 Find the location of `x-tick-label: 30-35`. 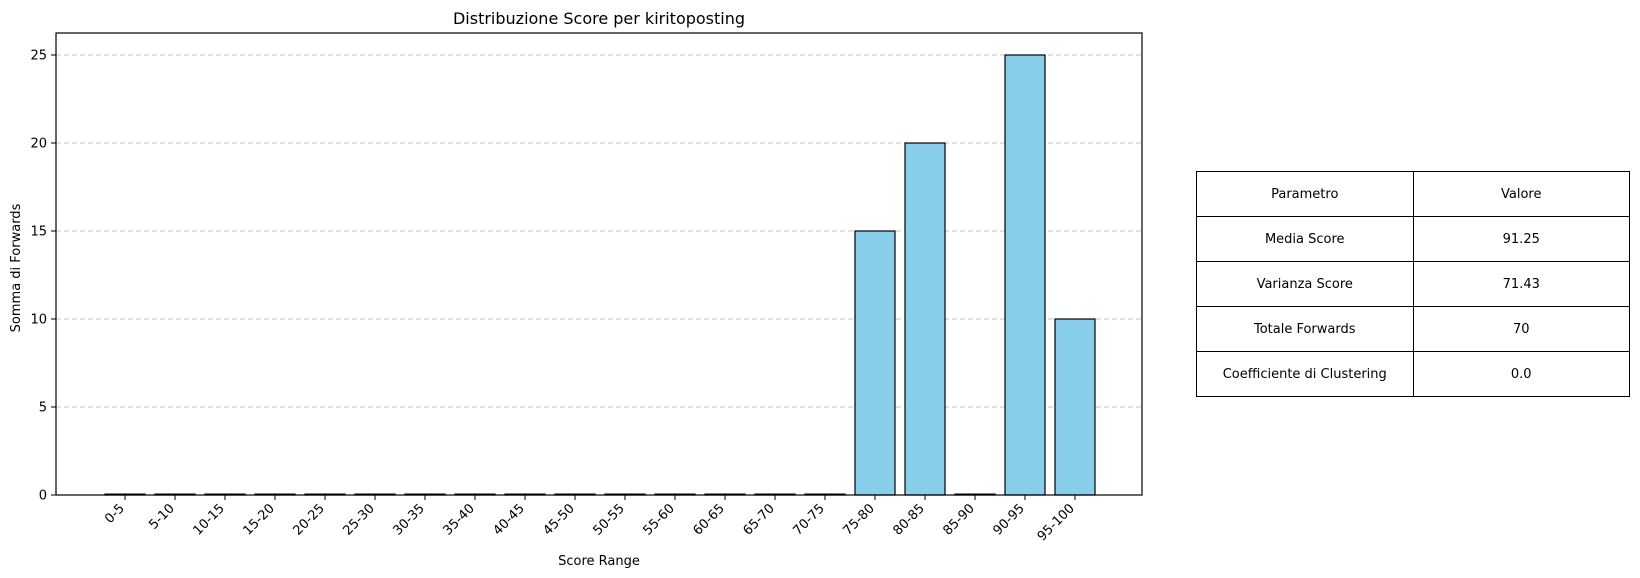

x-tick-label: 30-35 is located at coordinates (409, 519).